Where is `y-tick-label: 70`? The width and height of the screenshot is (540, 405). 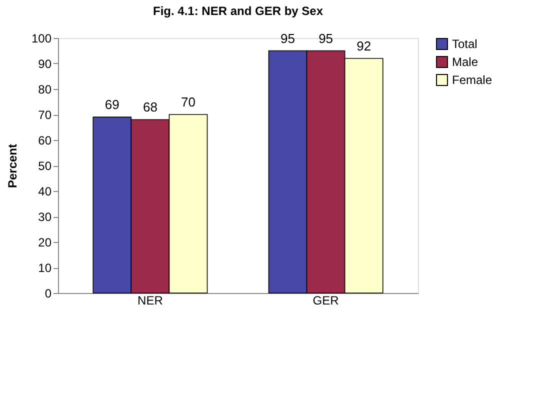
y-tick-label: 70 is located at coordinates (45, 115).